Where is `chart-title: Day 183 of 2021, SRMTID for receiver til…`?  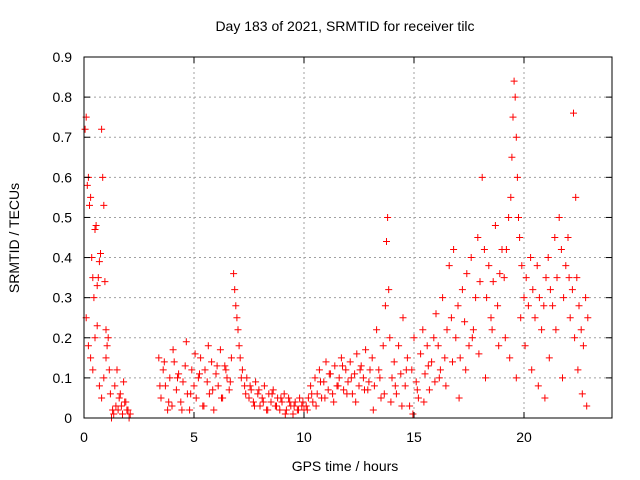 chart-title: Day 183 of 2021, SRMTID for receiver til… is located at coordinates (344, 26).